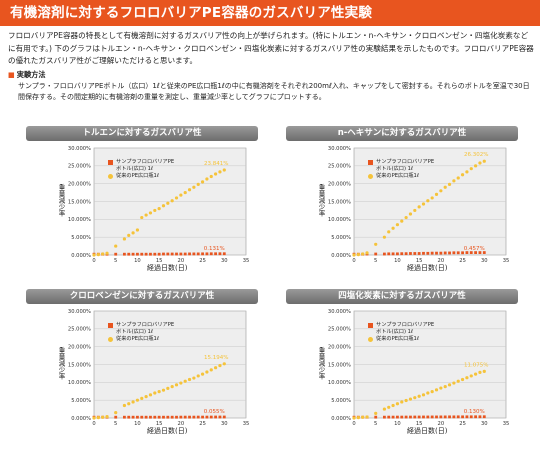 This screenshot has height=450, width=540. What do you see at coordinates (339, 202) in the screenshot?
I see `y-tick-label: 15.000%` at bounding box center [339, 202].